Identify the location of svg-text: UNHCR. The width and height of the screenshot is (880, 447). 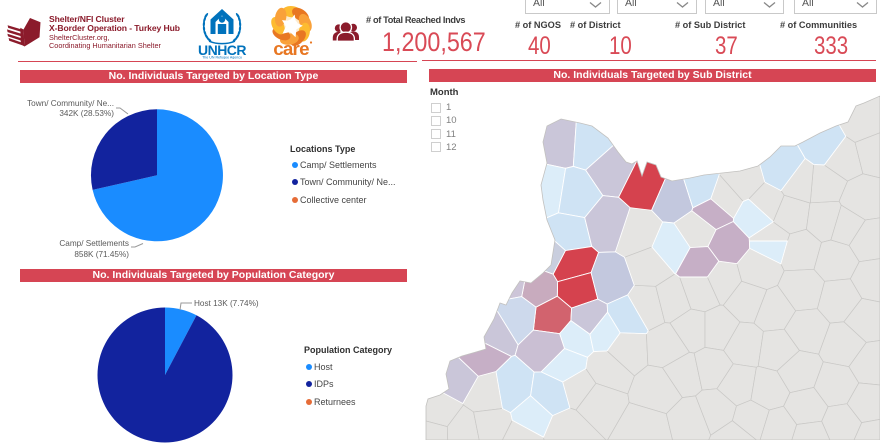
(222, 50).